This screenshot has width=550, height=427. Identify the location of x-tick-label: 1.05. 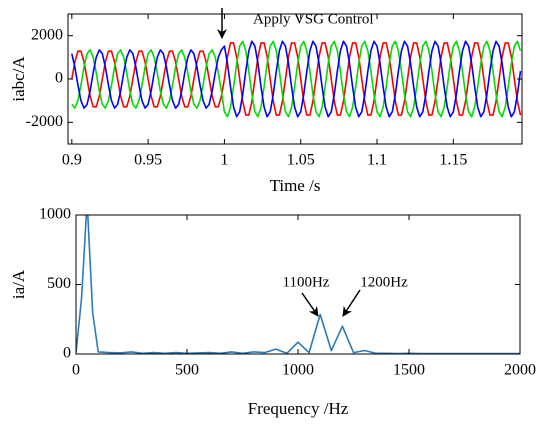
(301, 160).